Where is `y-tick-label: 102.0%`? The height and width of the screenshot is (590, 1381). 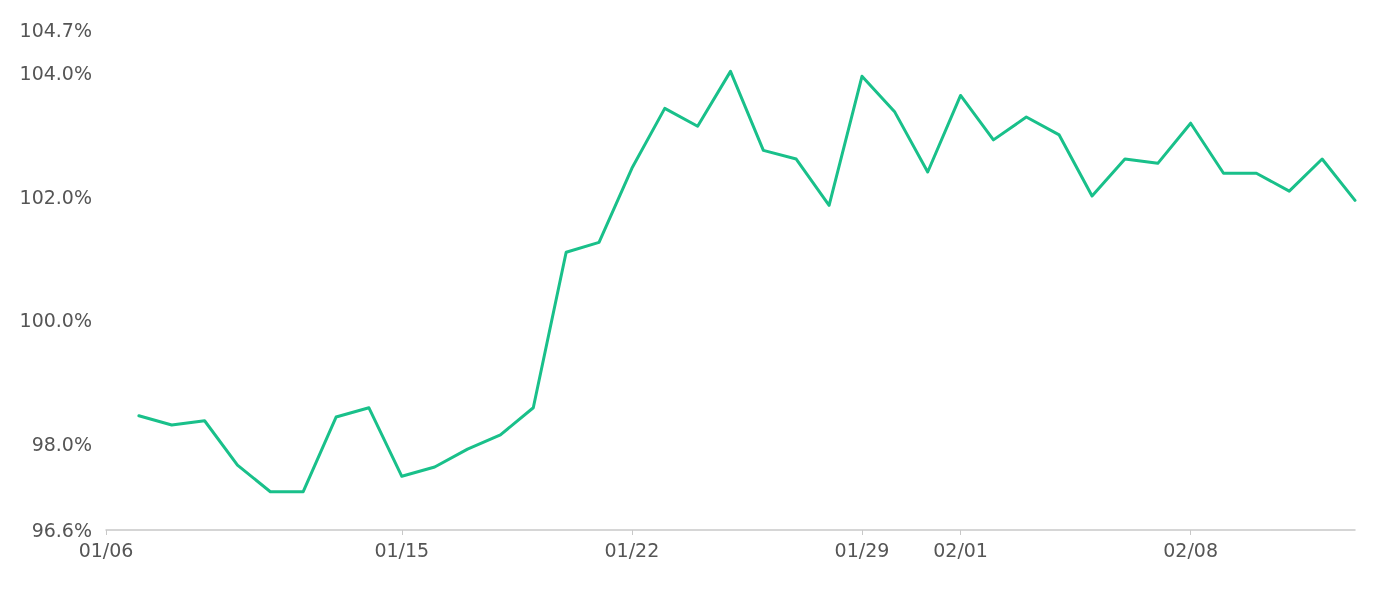 y-tick-label: 102.0% is located at coordinates (55, 196).